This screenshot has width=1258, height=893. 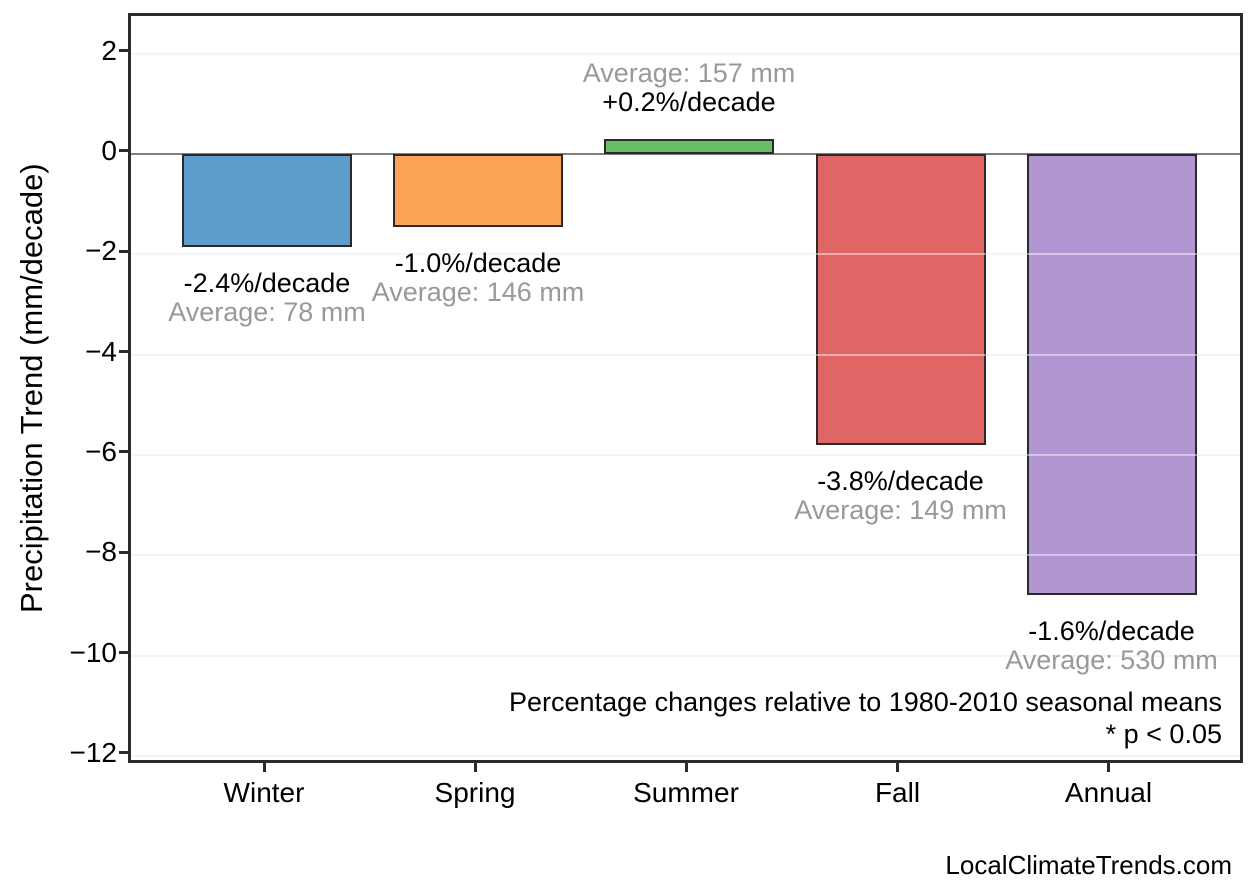 I want to click on average-label: Average: 157 mm, so click(x=689, y=72).